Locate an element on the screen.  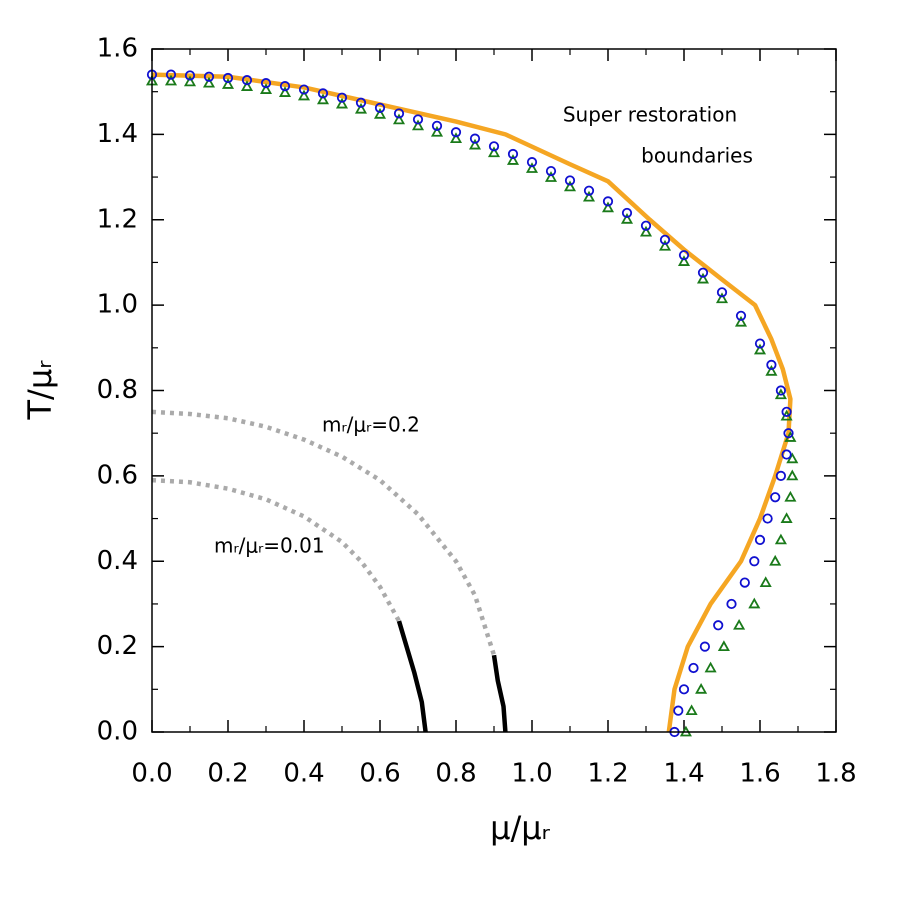
y-tick-label: 0.2 is located at coordinates (117, 646).